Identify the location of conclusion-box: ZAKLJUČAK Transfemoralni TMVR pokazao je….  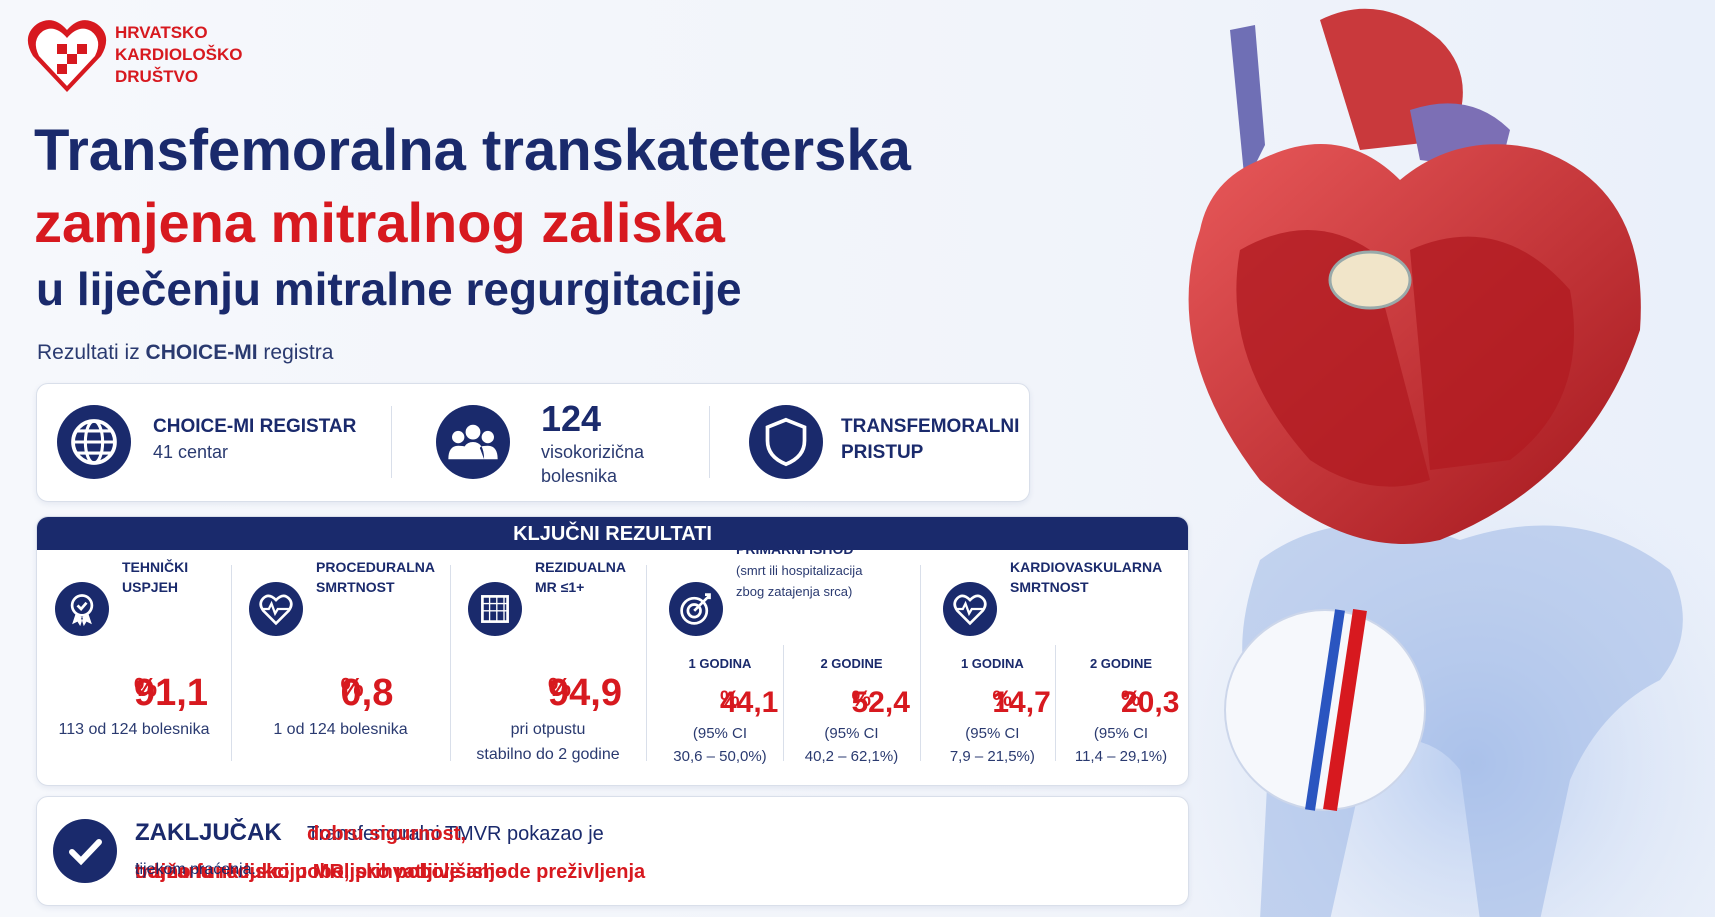
(612, 851).